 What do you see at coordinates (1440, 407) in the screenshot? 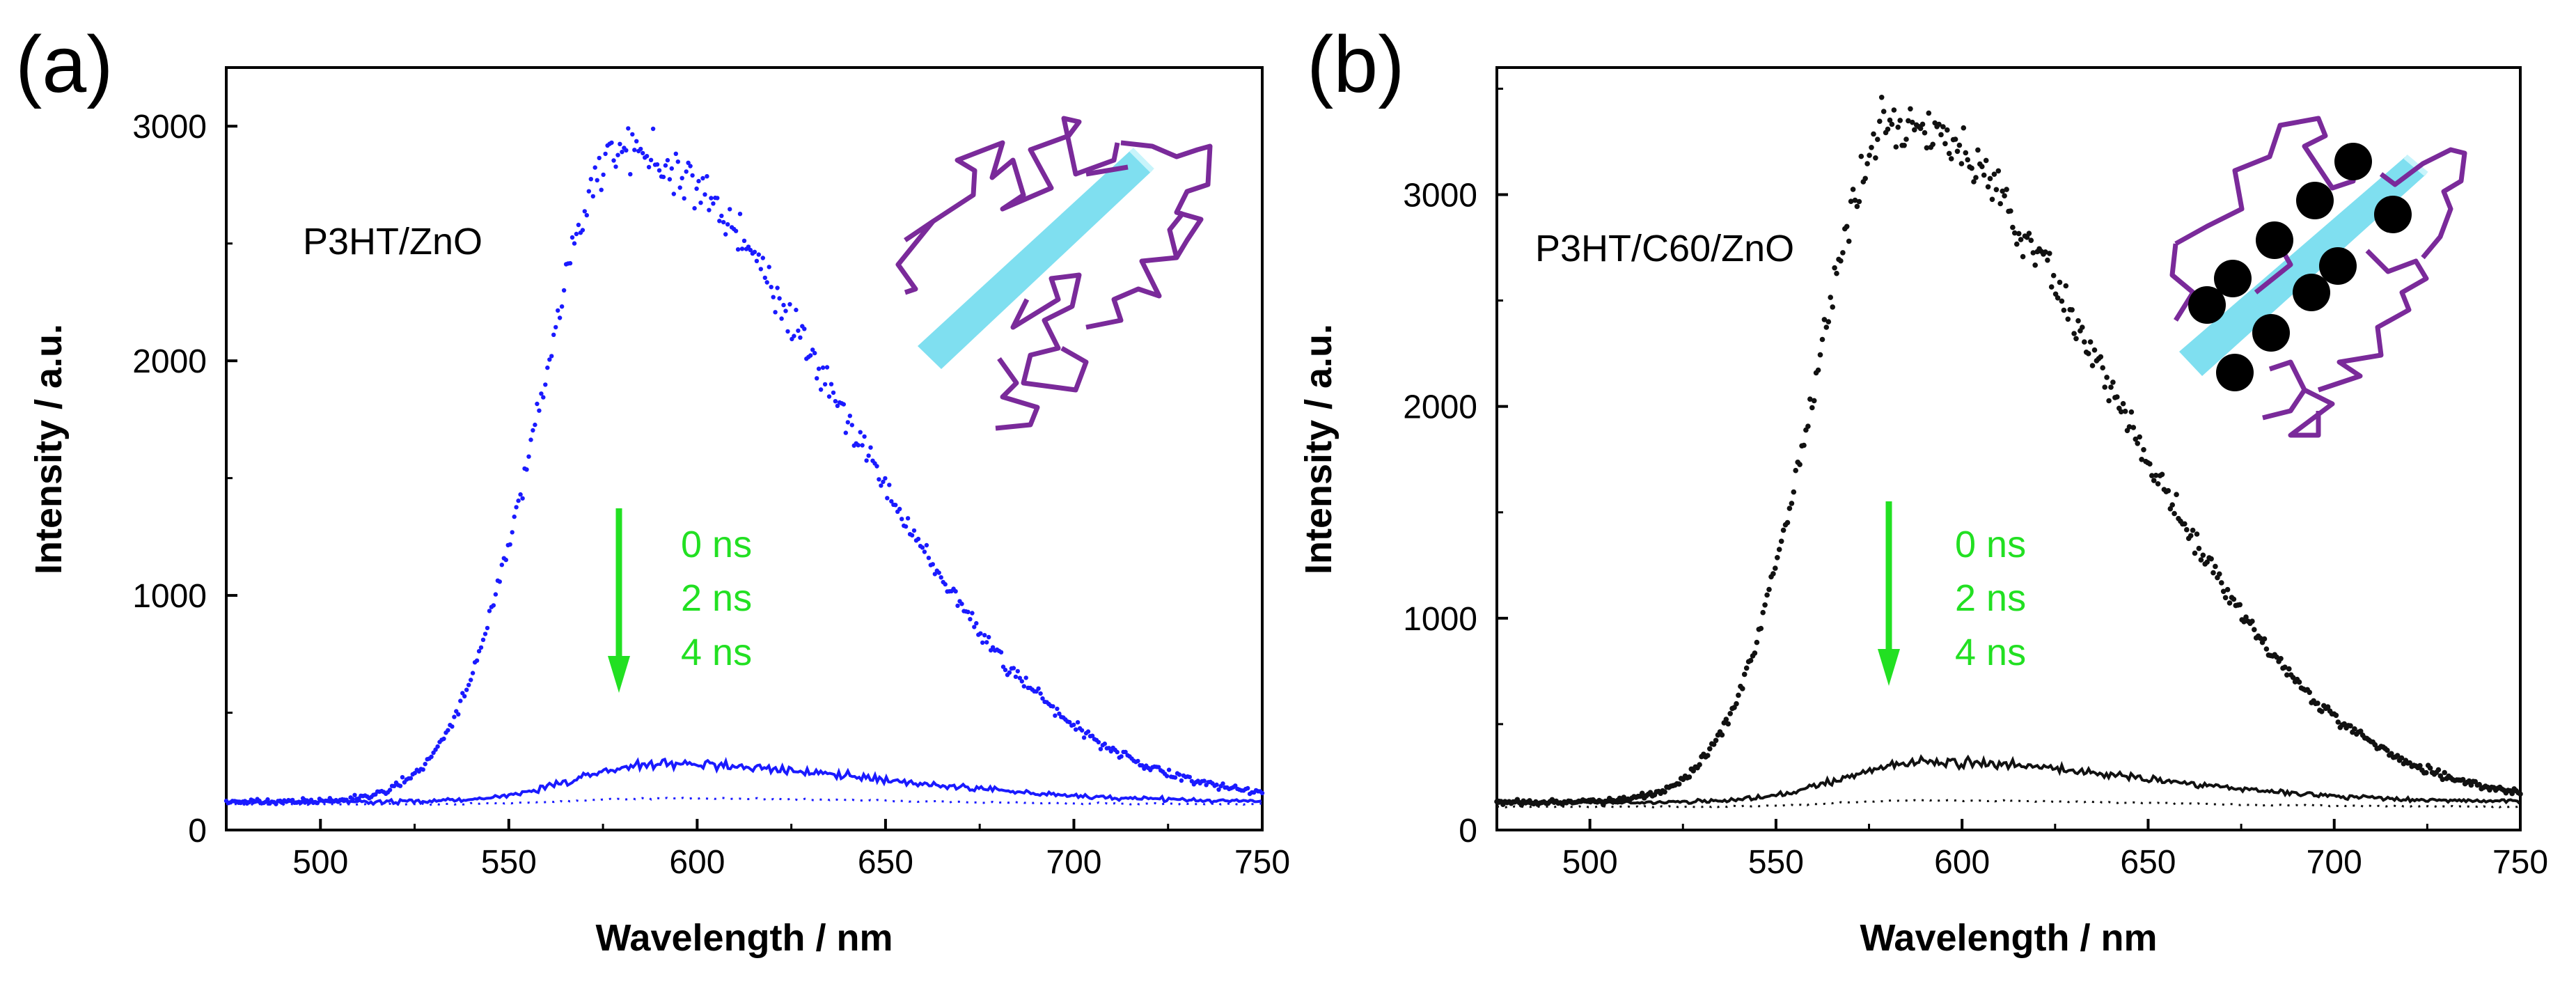
I see `y-tick-label: 2000` at bounding box center [1440, 407].